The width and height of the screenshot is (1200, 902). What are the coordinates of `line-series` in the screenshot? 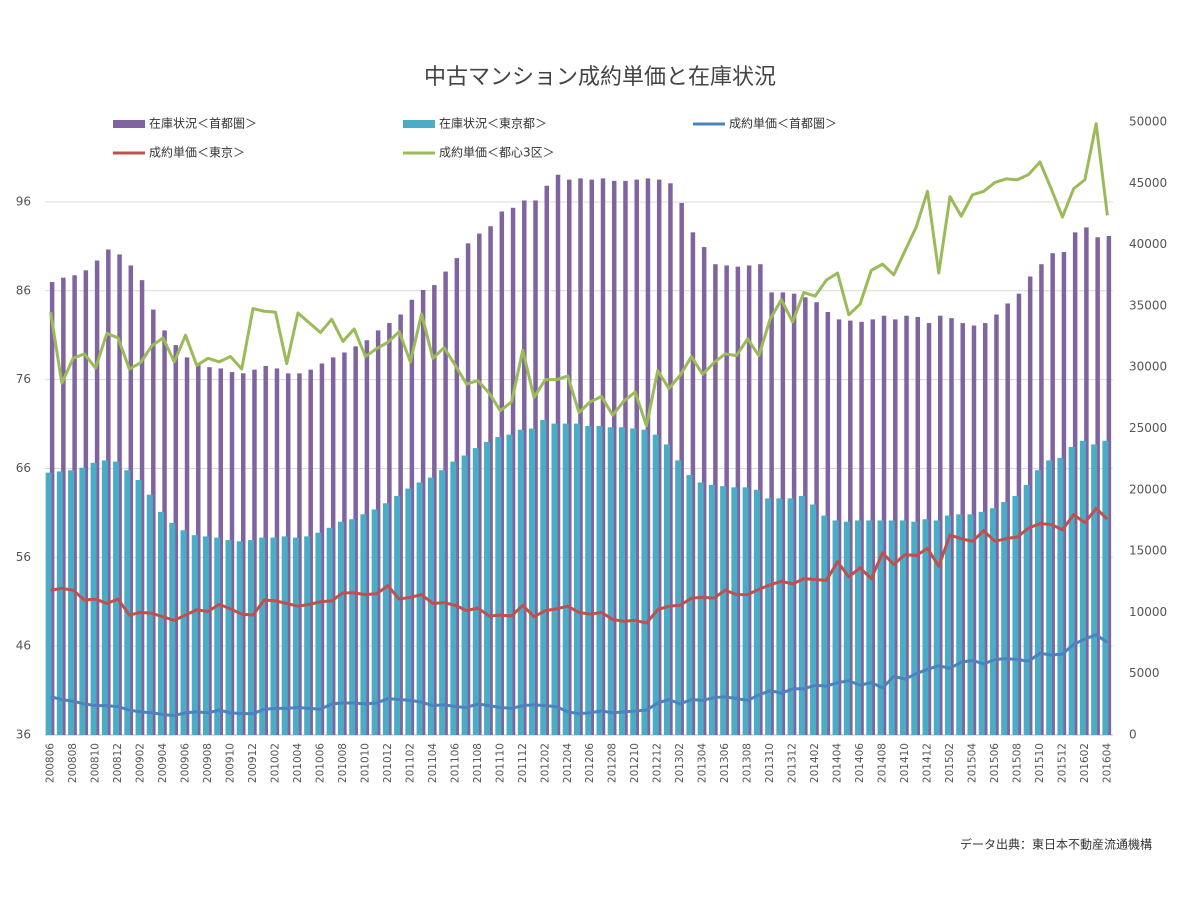 It's located at (579, 565).